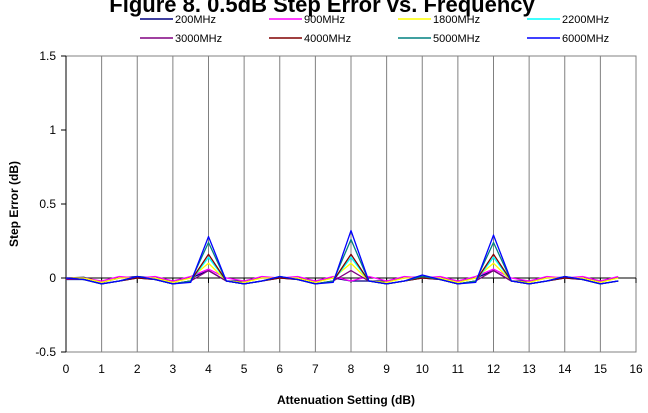 Image resolution: width=648 pixels, height=413 pixels. What do you see at coordinates (636, 369) in the screenshot?
I see `x-tick-label: 16` at bounding box center [636, 369].